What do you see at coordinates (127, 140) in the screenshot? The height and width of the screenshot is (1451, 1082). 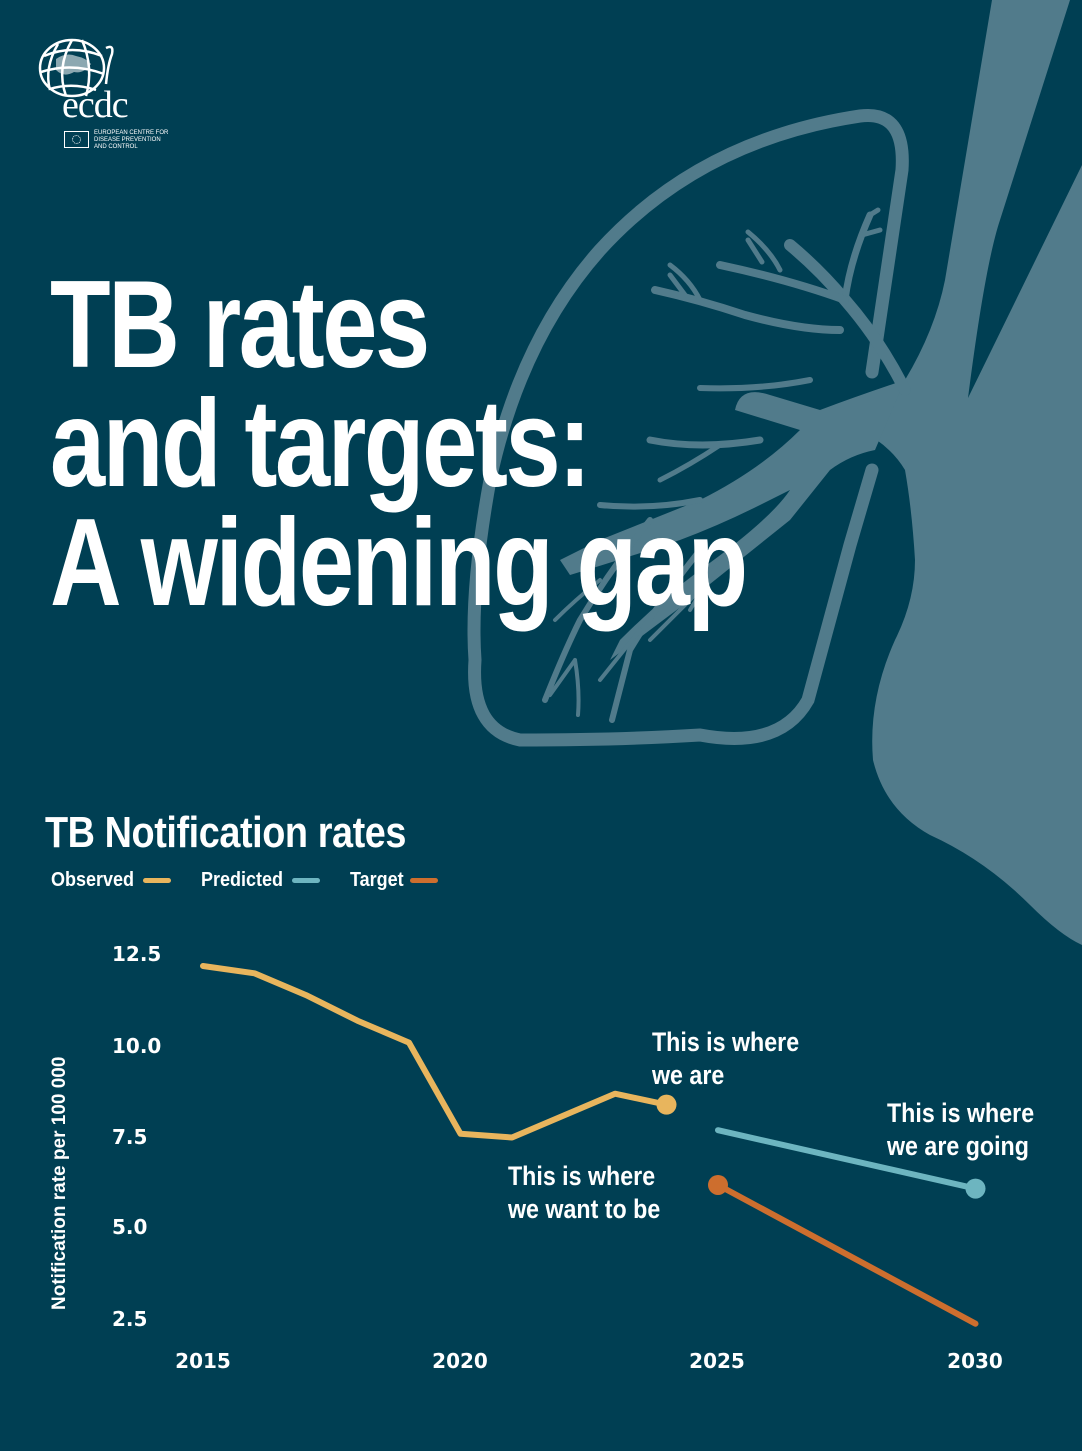 I see `logo-subtitle-line: Disease Prevention` at bounding box center [127, 140].